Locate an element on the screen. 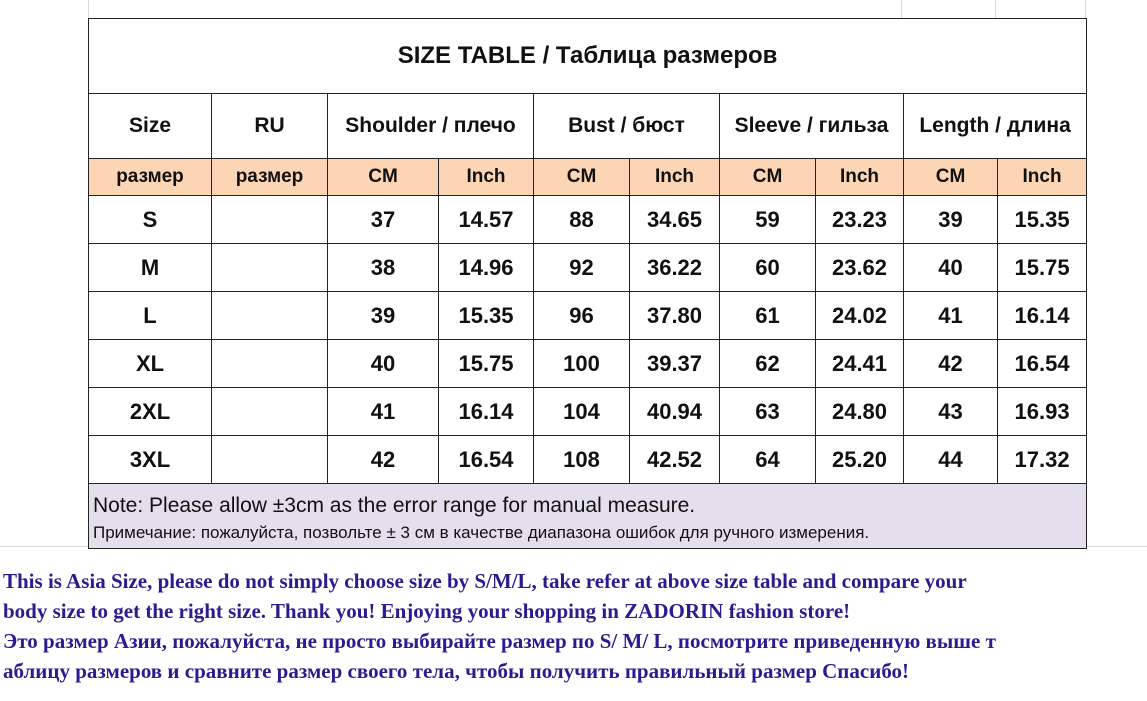 The image size is (1147, 701). table-row: XL 40 15.75 100 39.37 62 24.41 42 16.54 is located at coordinates (588, 363).